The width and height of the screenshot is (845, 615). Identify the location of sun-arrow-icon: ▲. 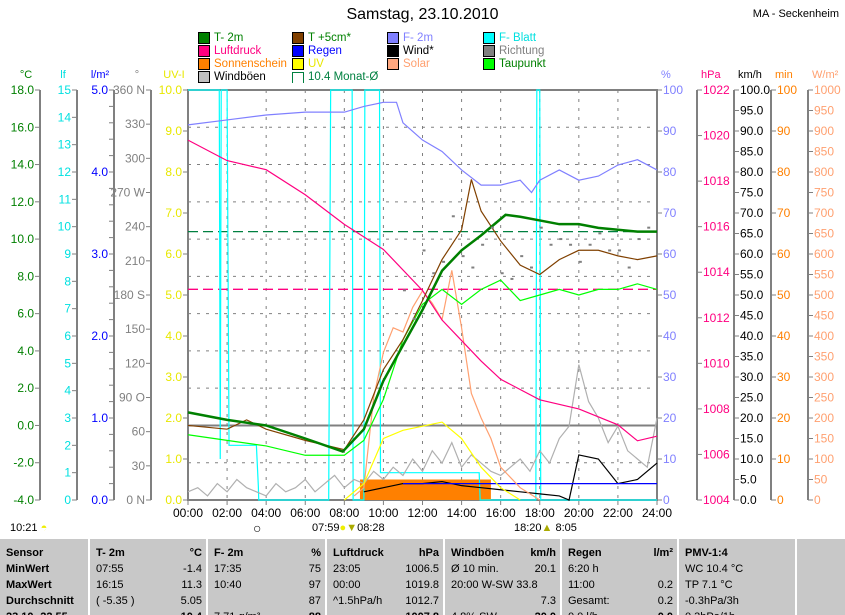
(547, 528).